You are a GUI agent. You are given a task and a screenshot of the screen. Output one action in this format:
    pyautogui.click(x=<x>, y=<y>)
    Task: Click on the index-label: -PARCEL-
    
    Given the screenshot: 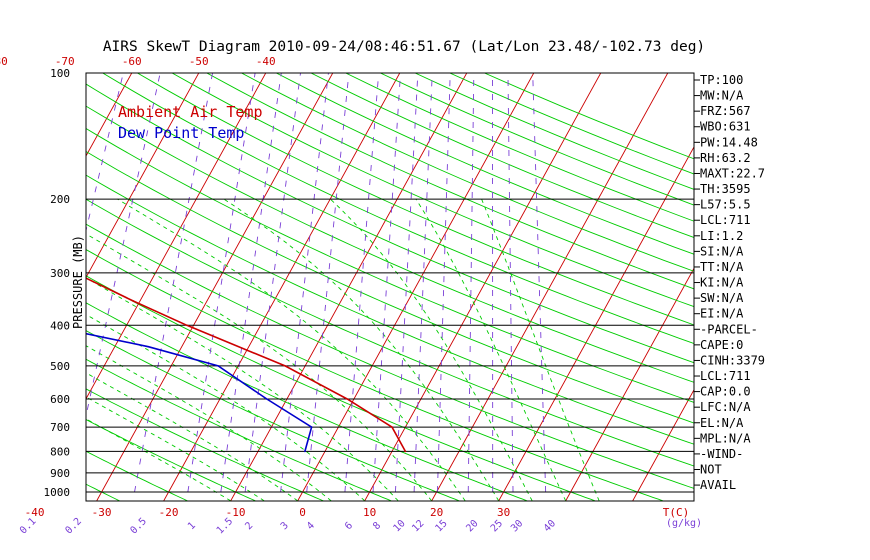 What is the action you would take?
    pyautogui.click(x=729, y=329)
    